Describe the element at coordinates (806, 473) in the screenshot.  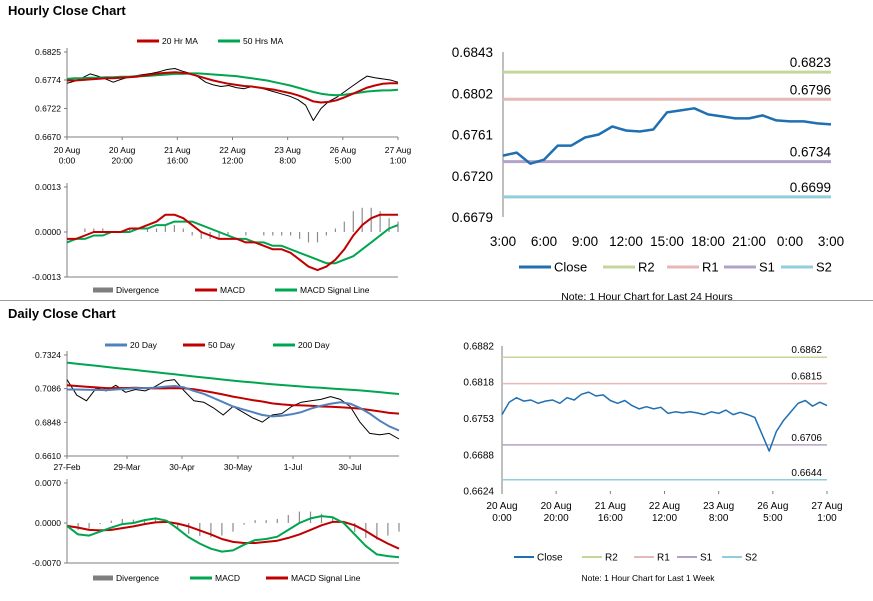
I see `level-label-s2: 0.6644` at that location.